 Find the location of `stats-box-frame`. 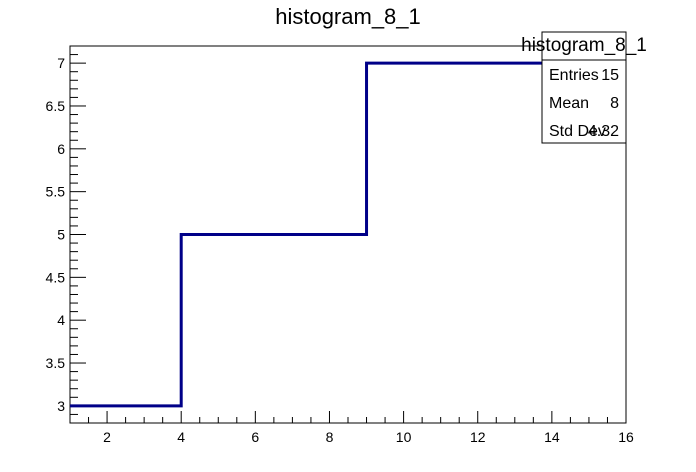

stats-box-frame is located at coordinates (584, 87).